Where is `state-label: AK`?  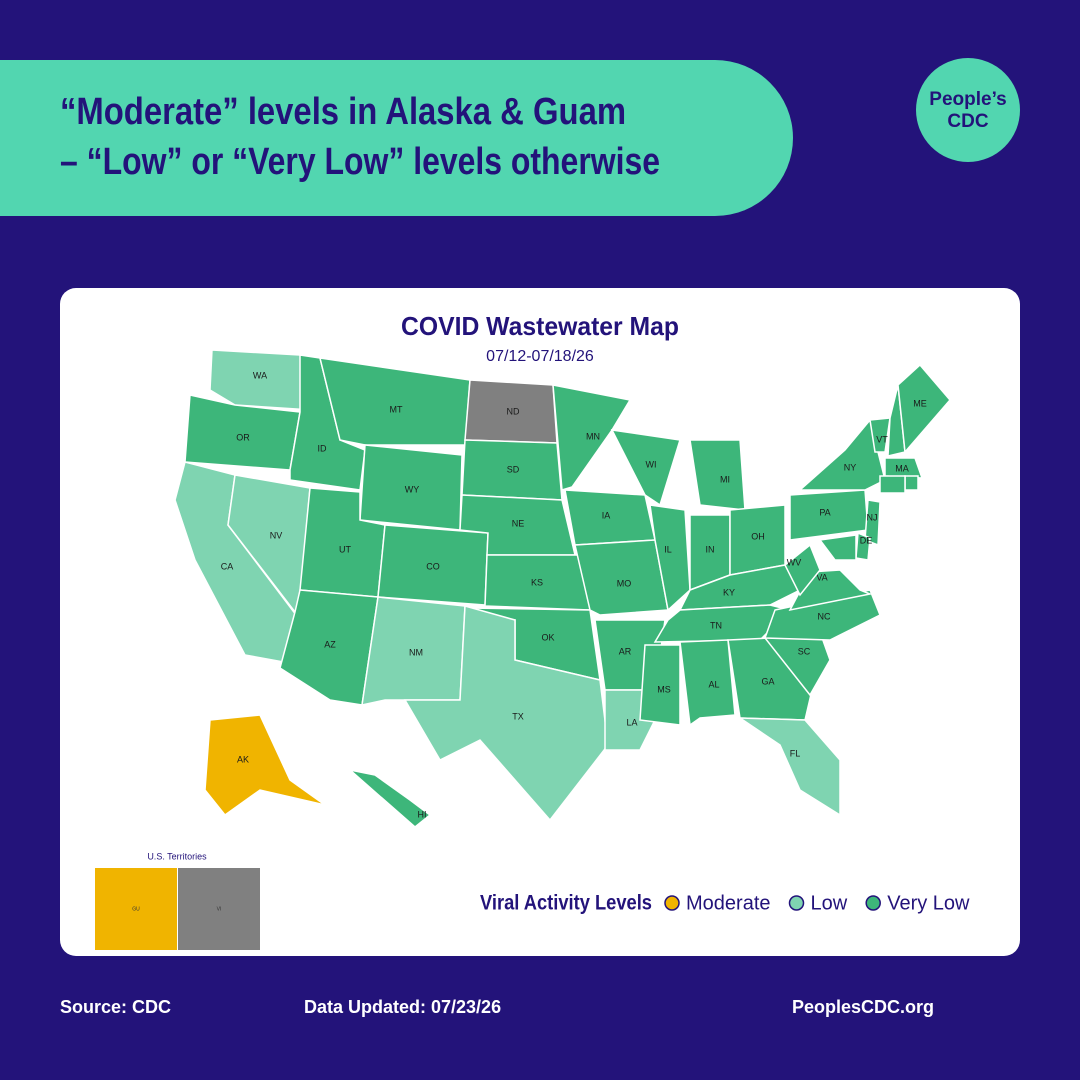 state-label: AK is located at coordinates (243, 759).